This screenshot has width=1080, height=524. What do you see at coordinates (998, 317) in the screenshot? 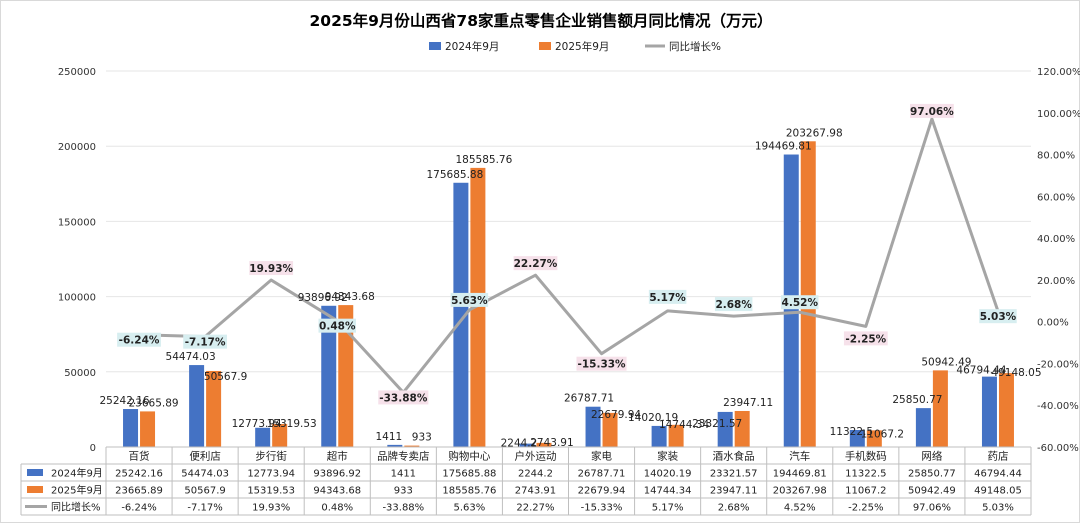
I see `growth-label: 5.03%` at bounding box center [998, 317].